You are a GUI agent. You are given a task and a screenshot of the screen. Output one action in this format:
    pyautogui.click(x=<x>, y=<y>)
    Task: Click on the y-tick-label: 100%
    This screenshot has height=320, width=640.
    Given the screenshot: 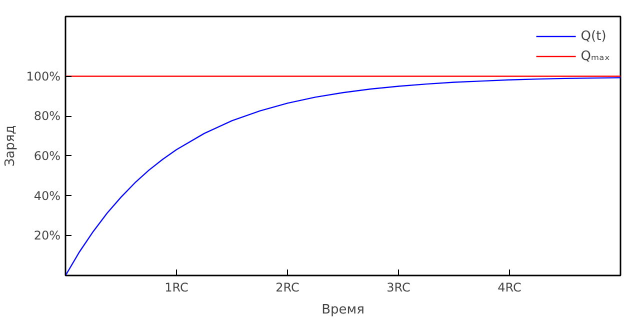 What is the action you would take?
    pyautogui.click(x=43, y=76)
    